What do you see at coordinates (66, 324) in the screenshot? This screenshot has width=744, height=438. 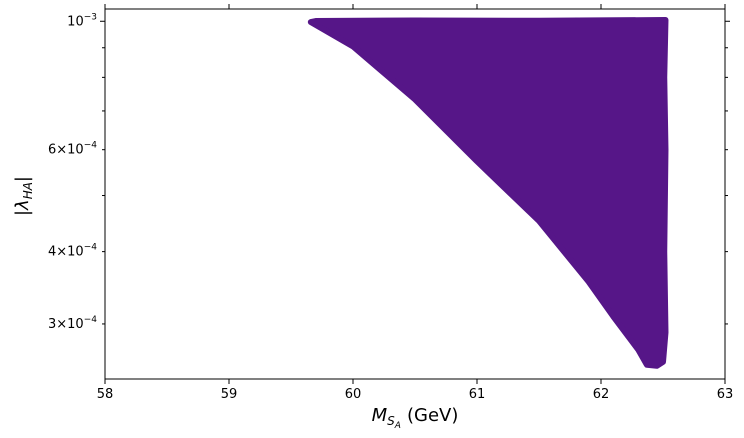 I see `y-minor-tick-mantissa: 3×10` at bounding box center [66, 324].